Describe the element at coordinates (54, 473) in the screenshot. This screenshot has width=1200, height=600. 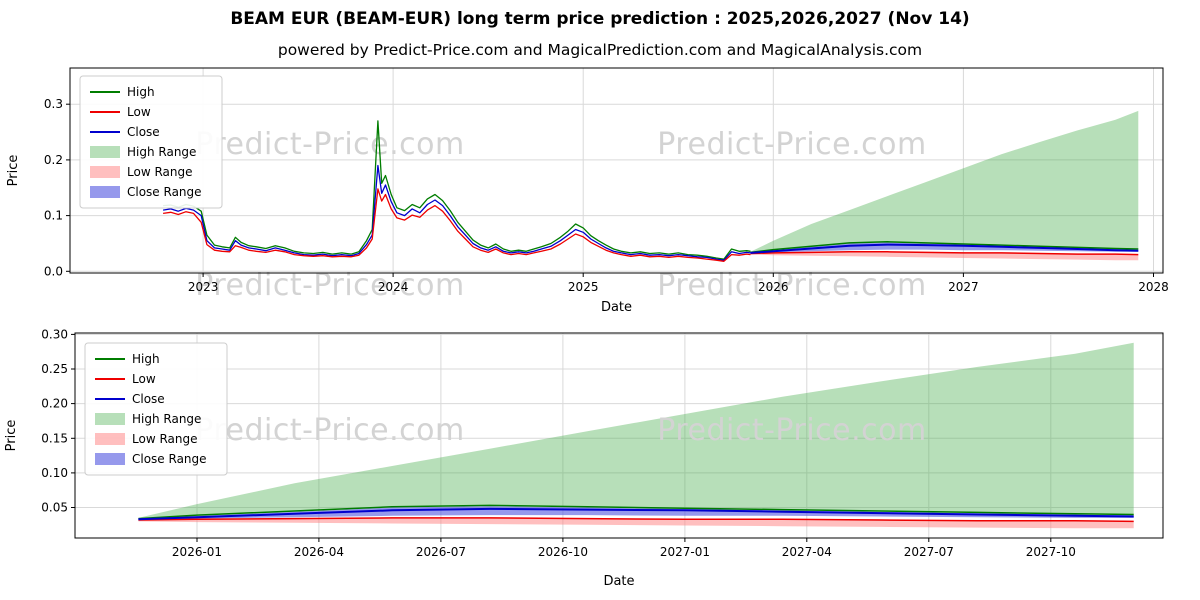
I see `y-tick-label: 0.10` at that location.